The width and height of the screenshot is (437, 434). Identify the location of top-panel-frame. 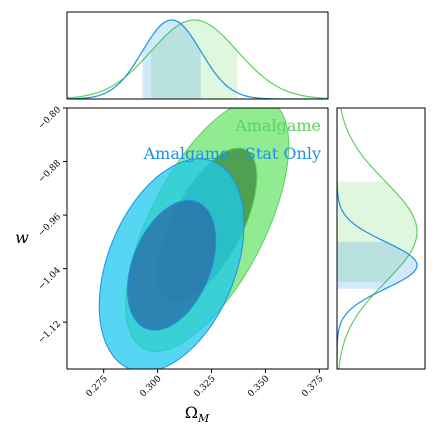
(197, 55).